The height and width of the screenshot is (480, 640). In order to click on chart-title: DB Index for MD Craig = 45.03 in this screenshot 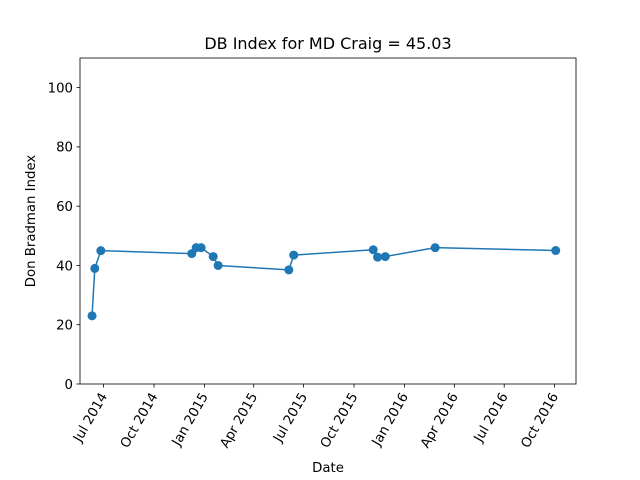, I will do `click(327, 43)`.